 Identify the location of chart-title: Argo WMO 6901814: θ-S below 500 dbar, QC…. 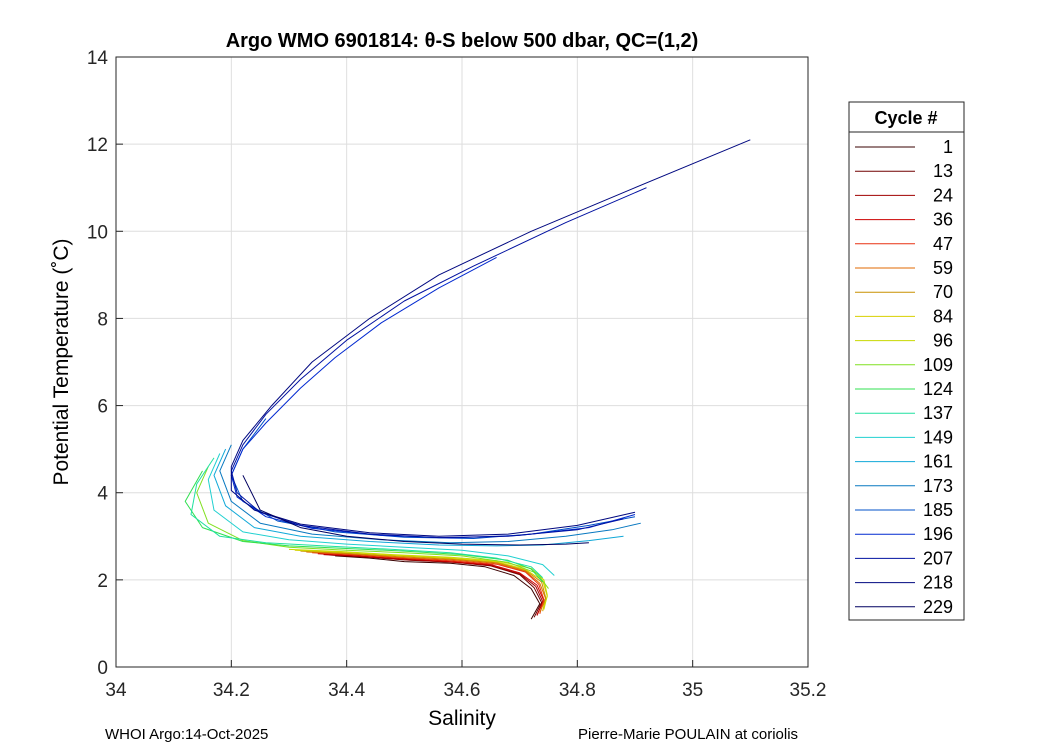
(462, 41).